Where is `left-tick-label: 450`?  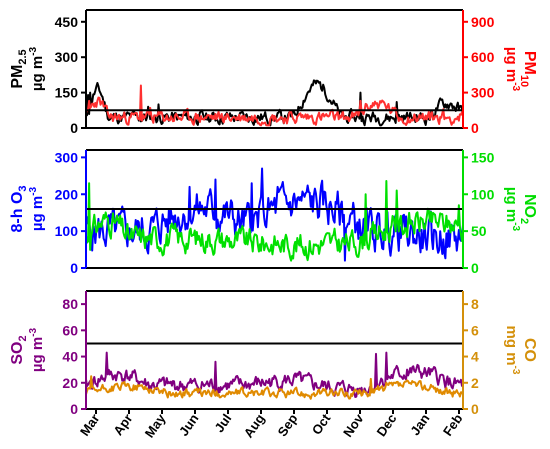 left-tick-label: 450 is located at coordinates (67, 22).